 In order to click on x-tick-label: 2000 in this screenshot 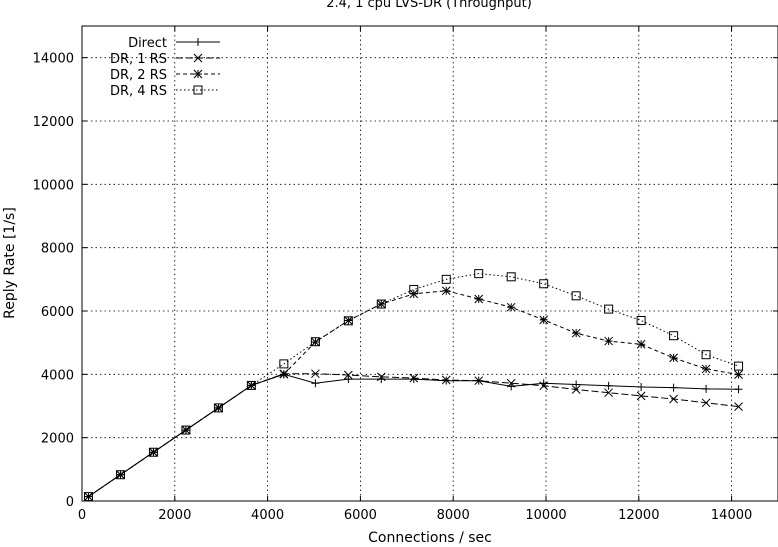, I will do `click(174, 515)`.